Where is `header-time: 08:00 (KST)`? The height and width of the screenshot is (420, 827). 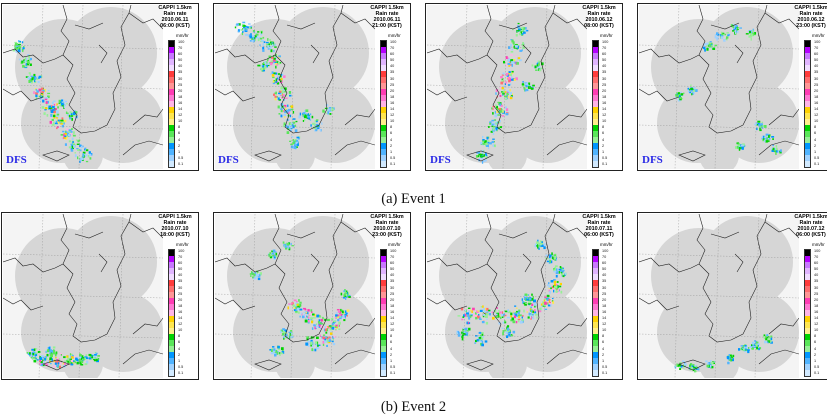 header-time: 08:00 (KST) is located at coordinates (599, 26).